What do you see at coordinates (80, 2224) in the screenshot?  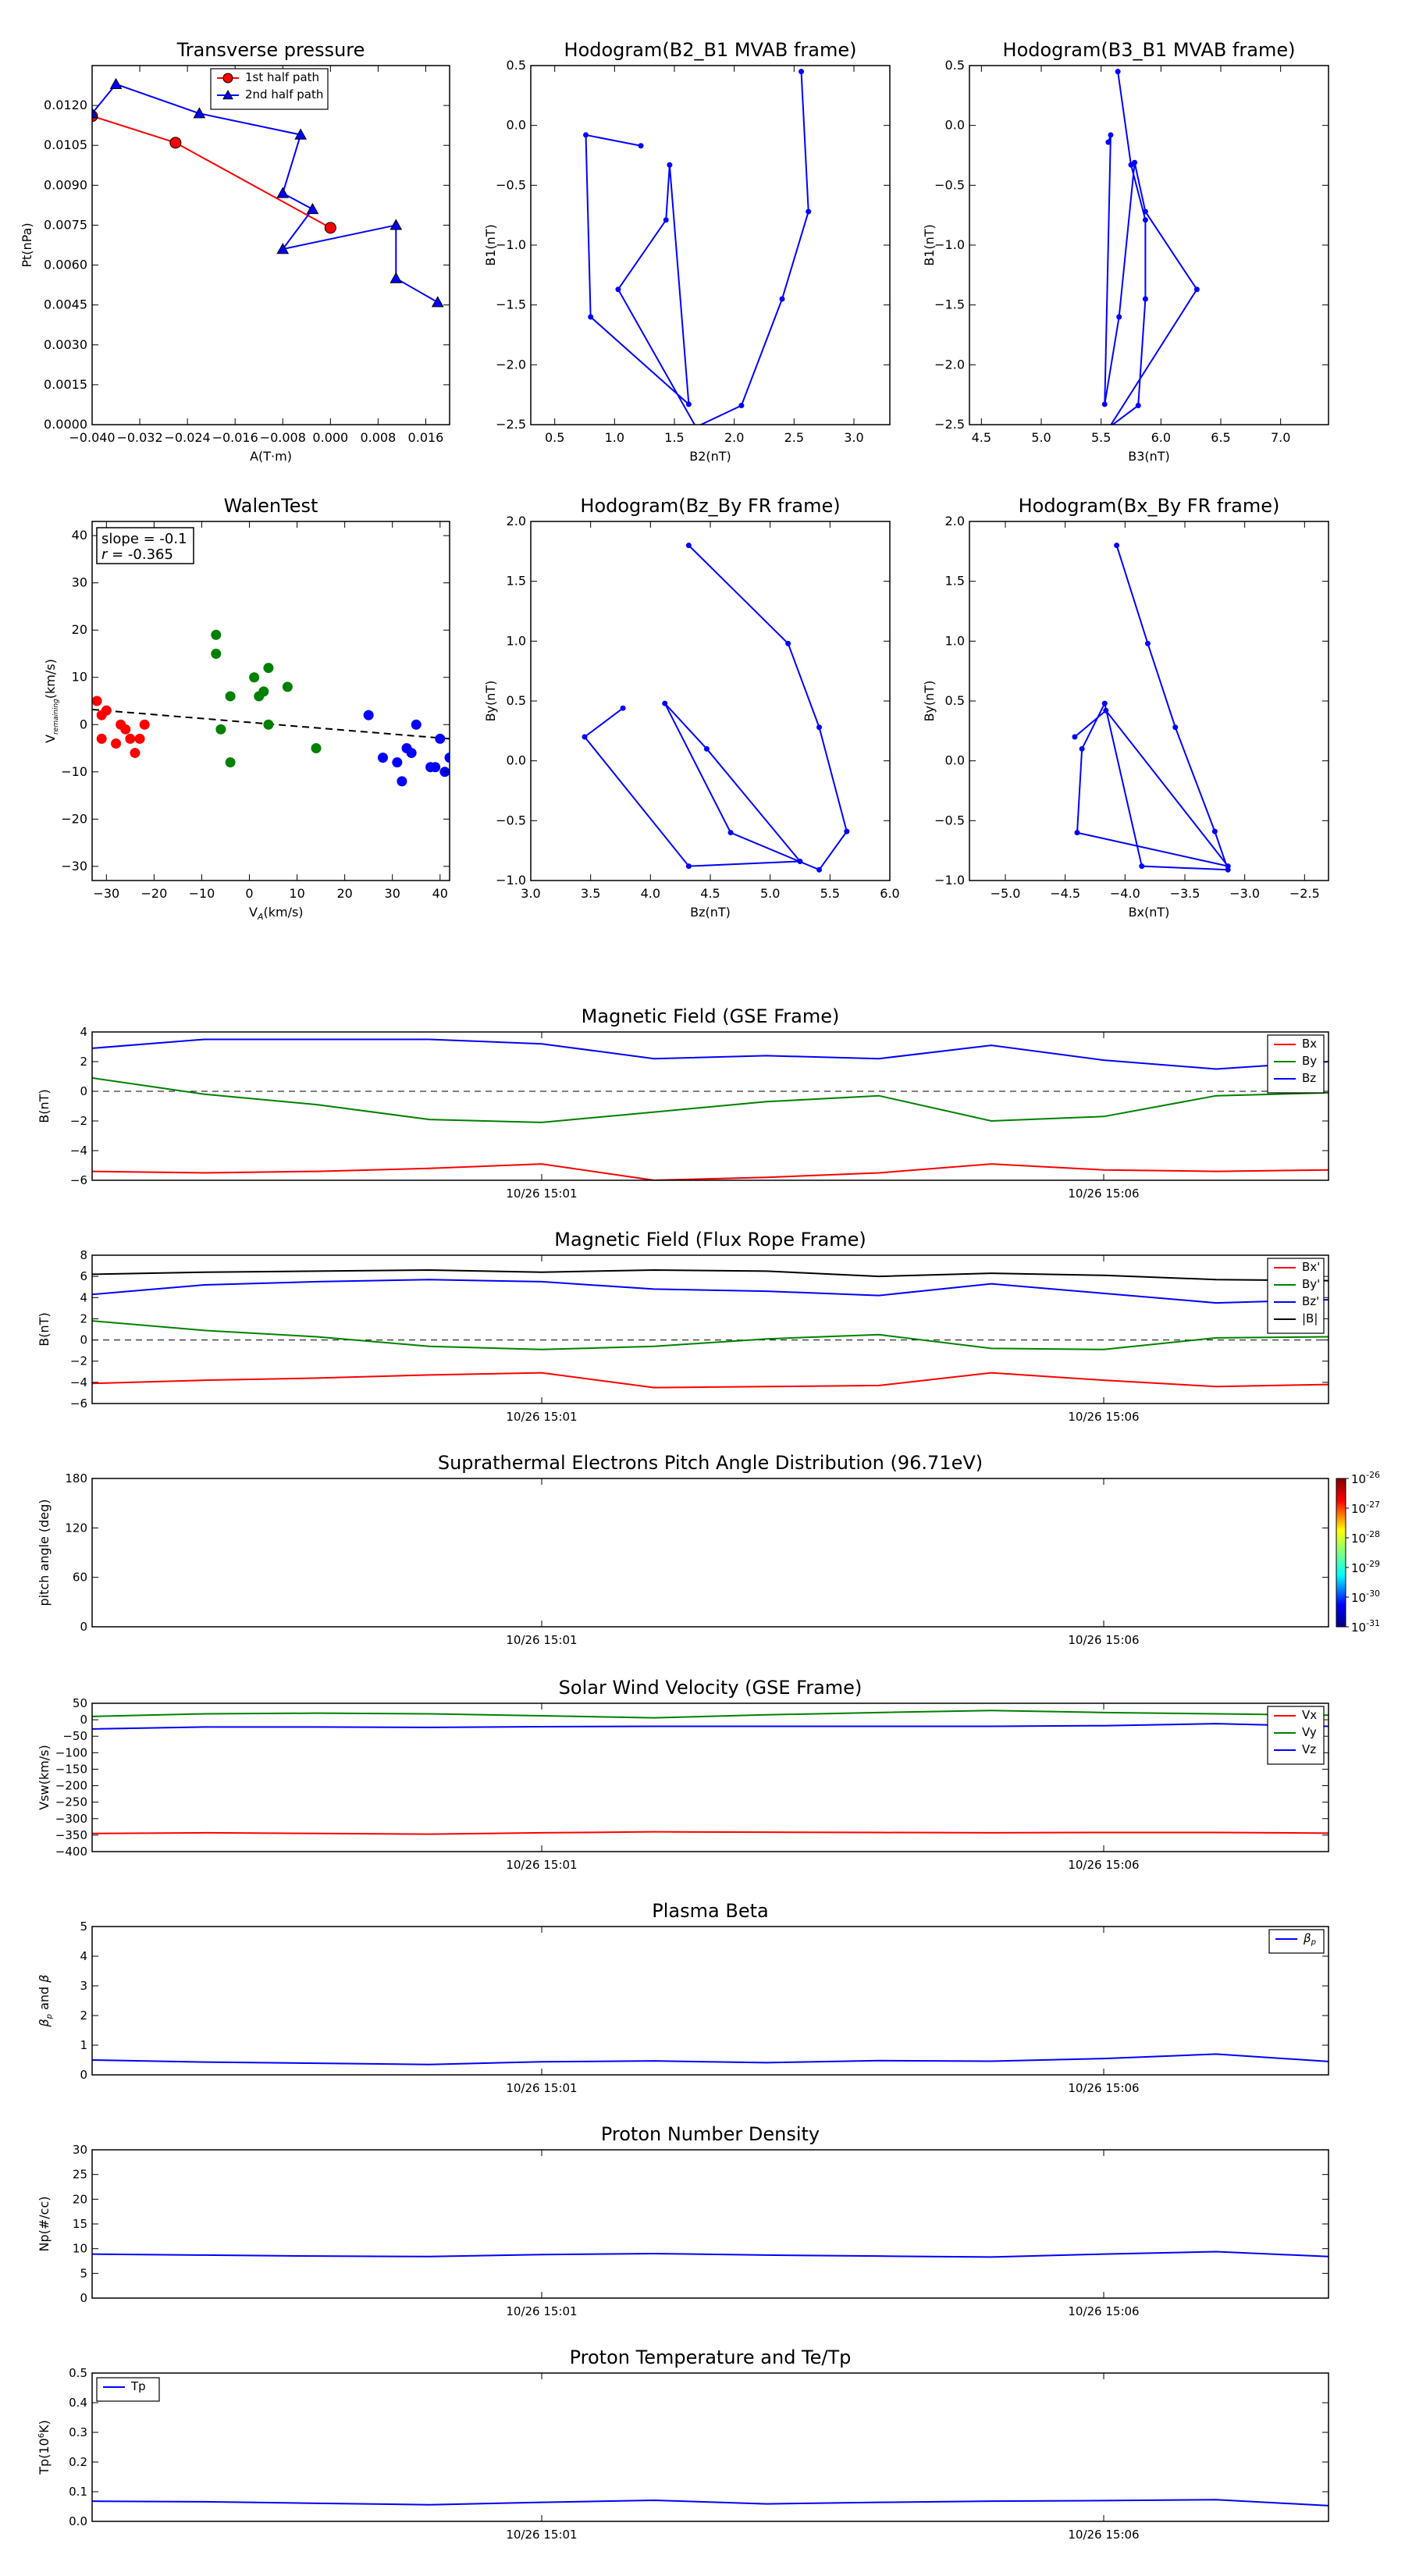 I see `y-tick-label: 15` at bounding box center [80, 2224].